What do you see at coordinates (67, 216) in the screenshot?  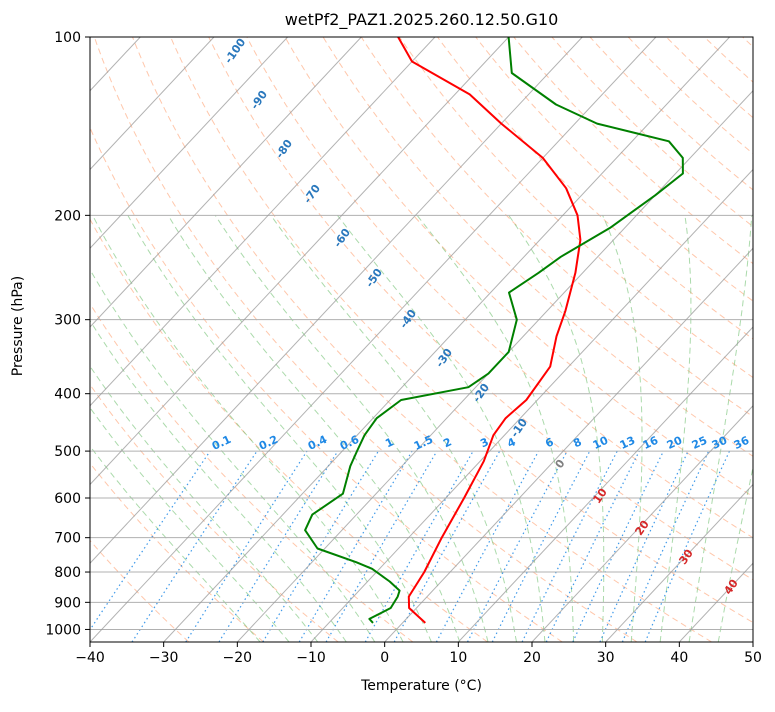 I see `y-tick-label: 200` at bounding box center [67, 216].